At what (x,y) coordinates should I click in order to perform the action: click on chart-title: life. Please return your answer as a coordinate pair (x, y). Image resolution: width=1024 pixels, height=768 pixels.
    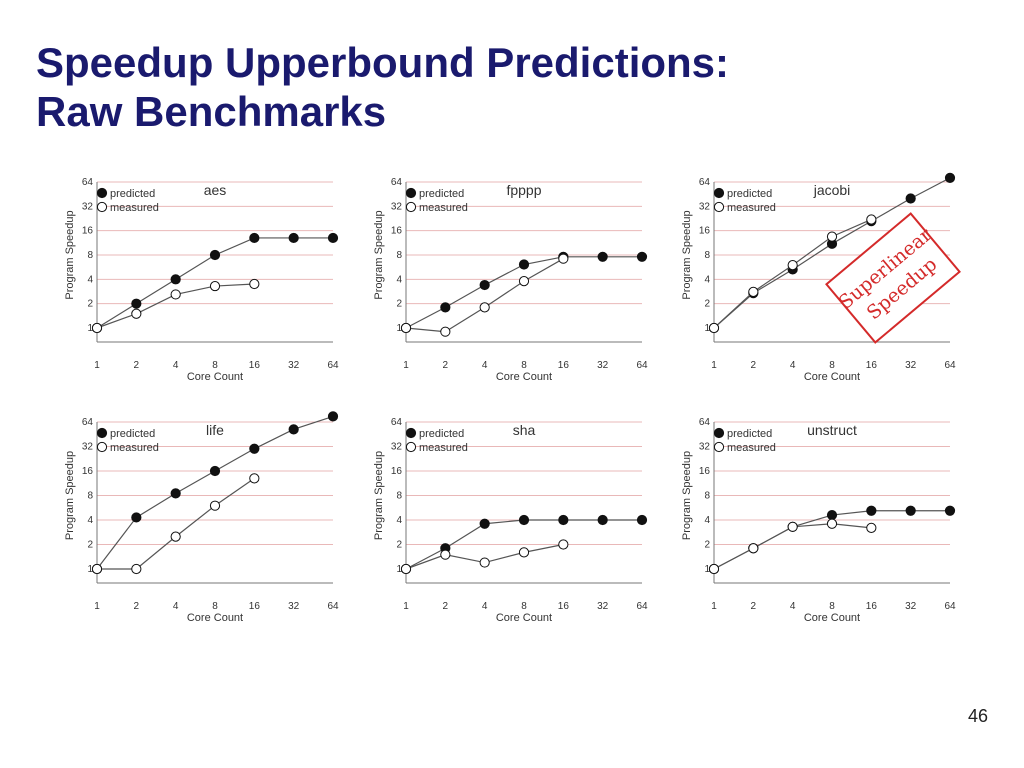
    Looking at the image, I should click on (215, 430).